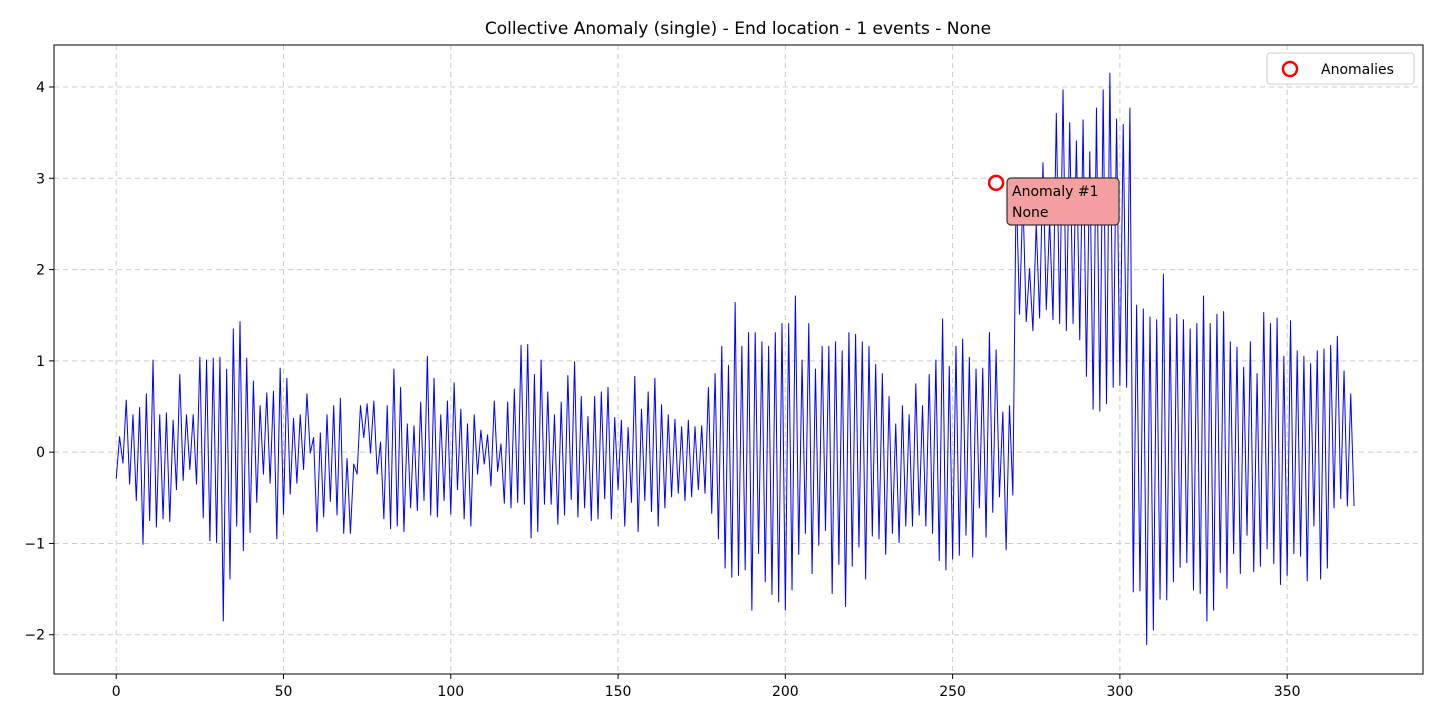 Image resolution: width=1440 pixels, height=720 pixels. I want to click on legend-box, so click(1340, 68).